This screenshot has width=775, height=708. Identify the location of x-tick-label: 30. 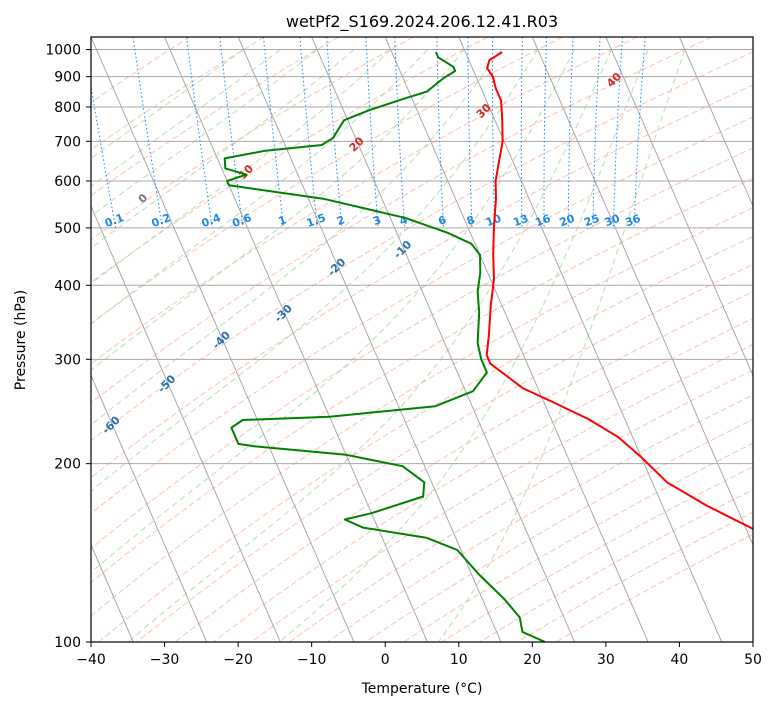
(606, 660).